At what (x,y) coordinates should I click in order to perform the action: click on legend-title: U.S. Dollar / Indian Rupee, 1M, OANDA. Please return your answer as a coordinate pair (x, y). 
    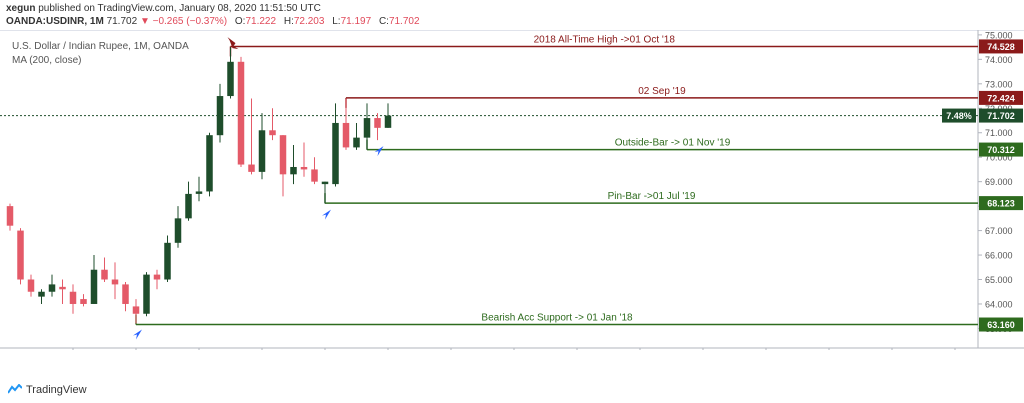
    Looking at the image, I should click on (100, 46).